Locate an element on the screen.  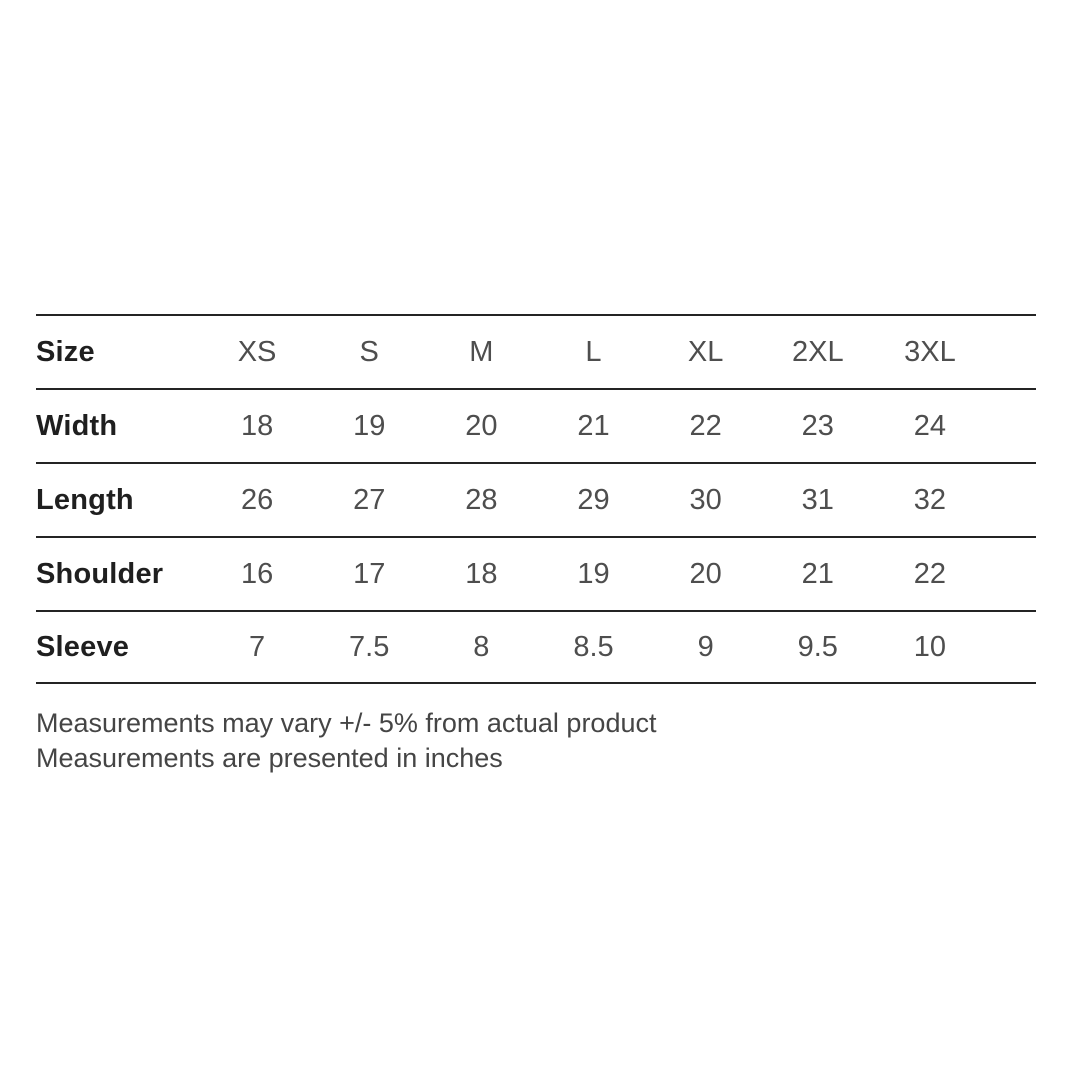
table-row-length: Length 26 27 28 29 30 31 32 is located at coordinates (536, 499).